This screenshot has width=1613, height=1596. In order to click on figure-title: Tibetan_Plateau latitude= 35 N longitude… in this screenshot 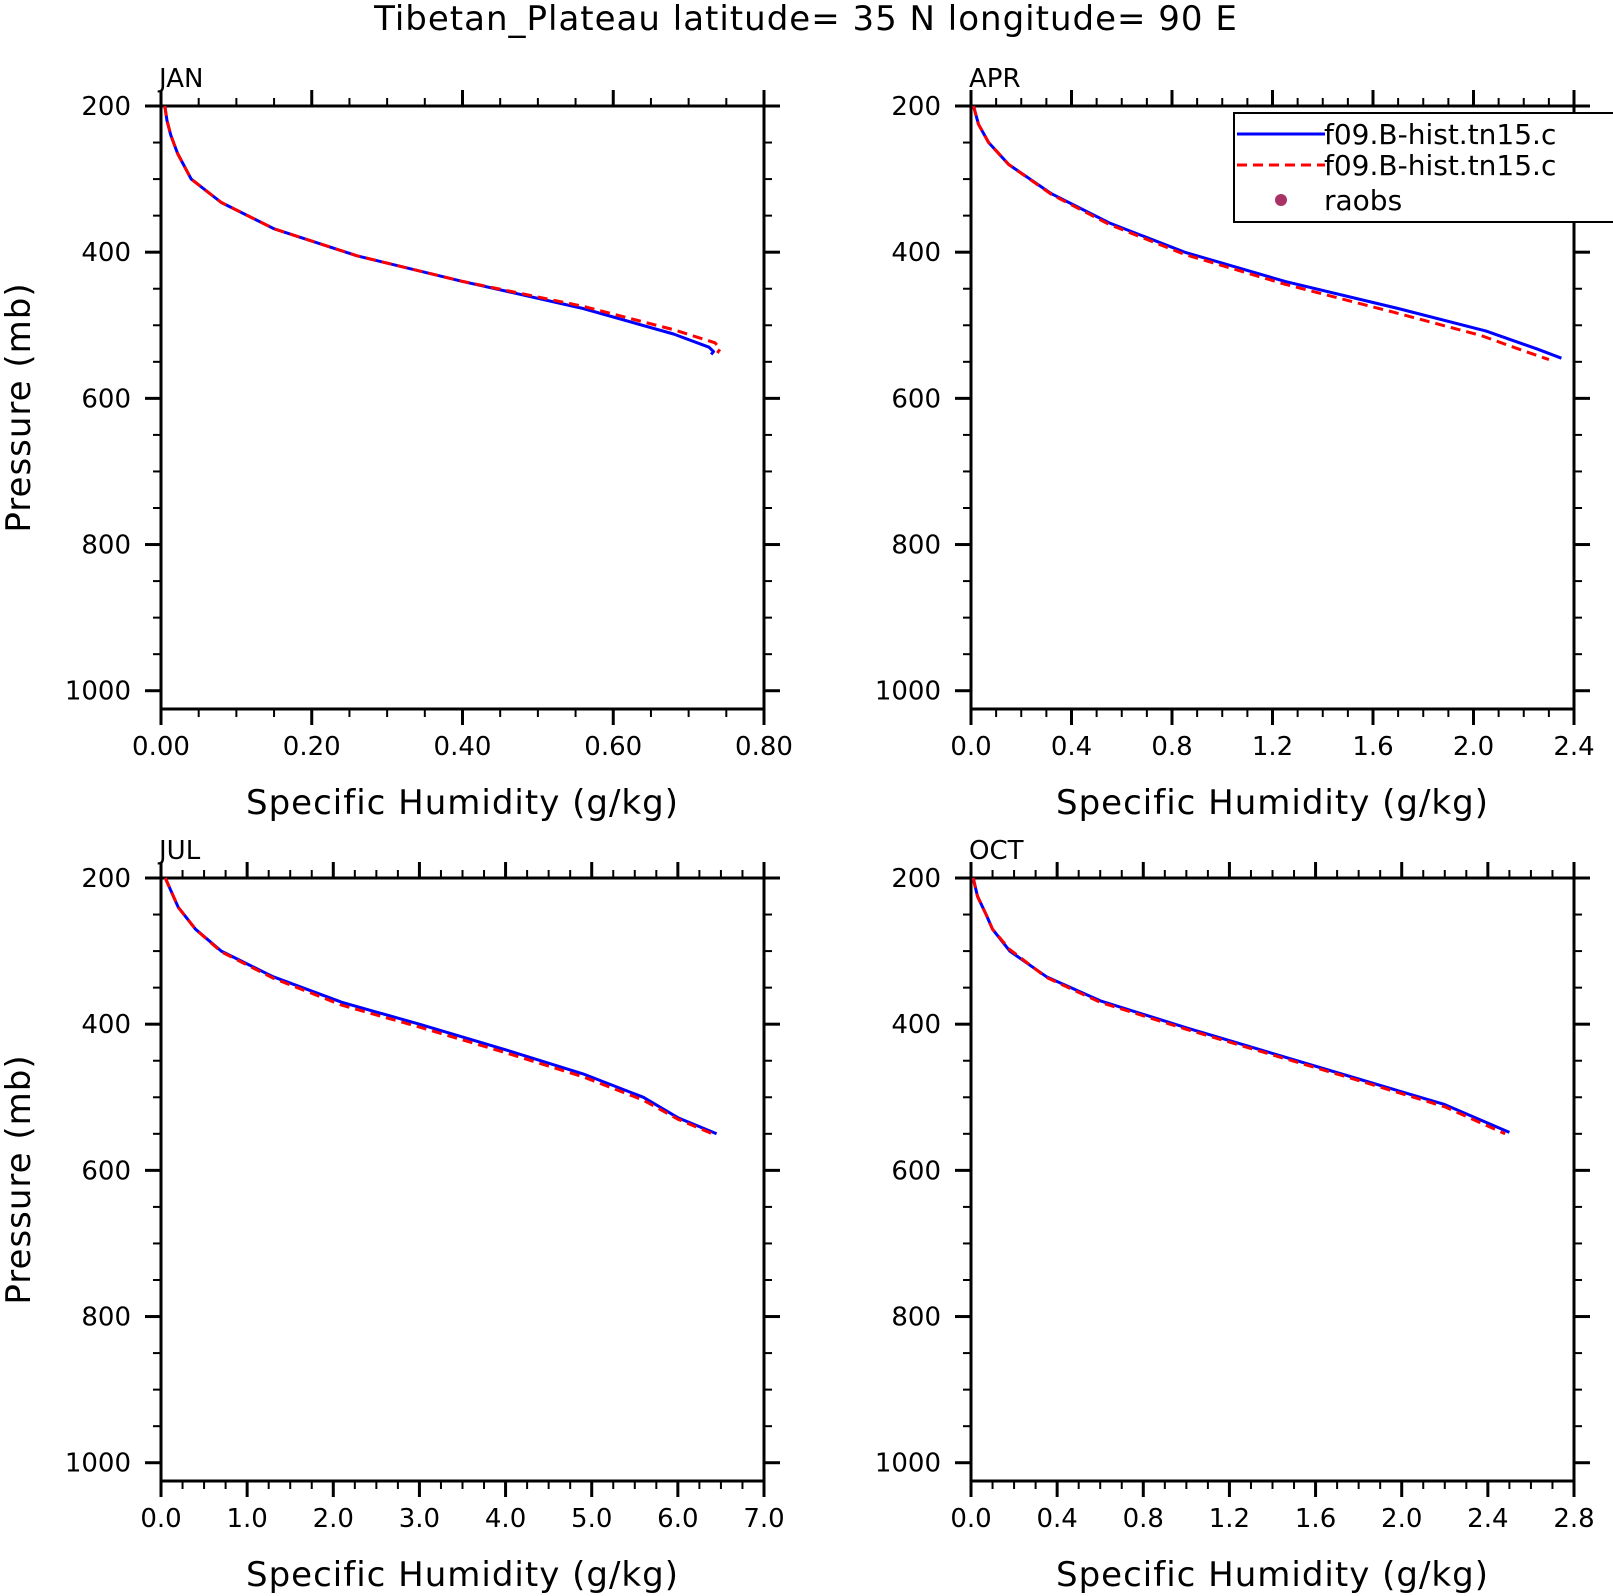, I will do `click(805, 19)`.